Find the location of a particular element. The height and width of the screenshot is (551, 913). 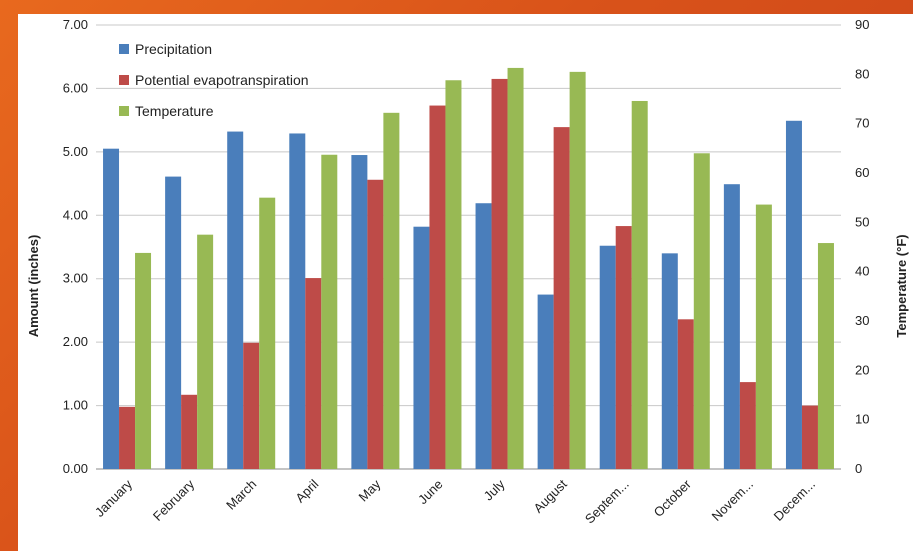

x-tick-label: May is located at coordinates (370, 490).